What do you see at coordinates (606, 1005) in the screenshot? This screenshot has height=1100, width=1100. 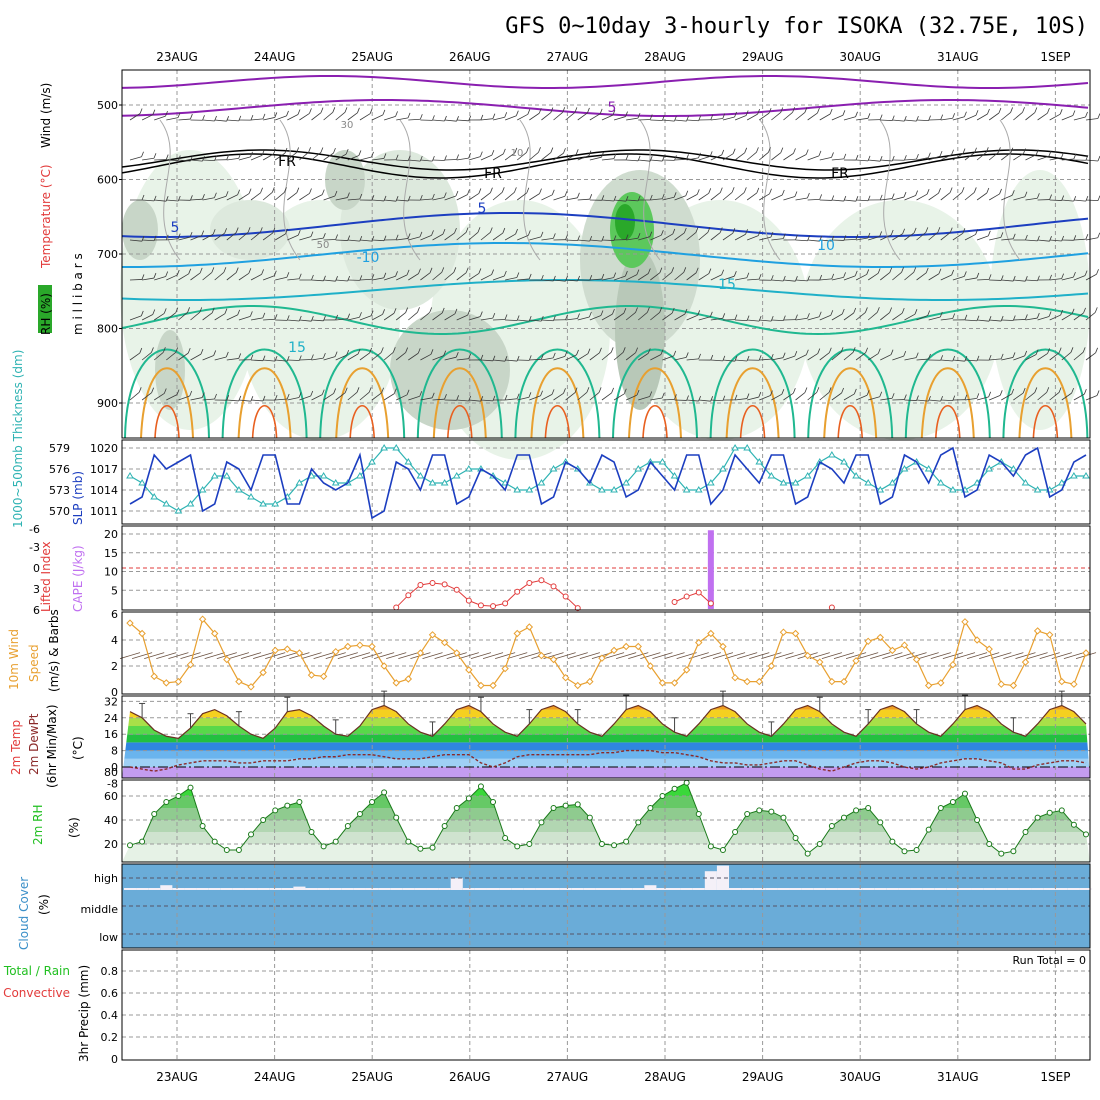 I see `precip-frame` at bounding box center [606, 1005].